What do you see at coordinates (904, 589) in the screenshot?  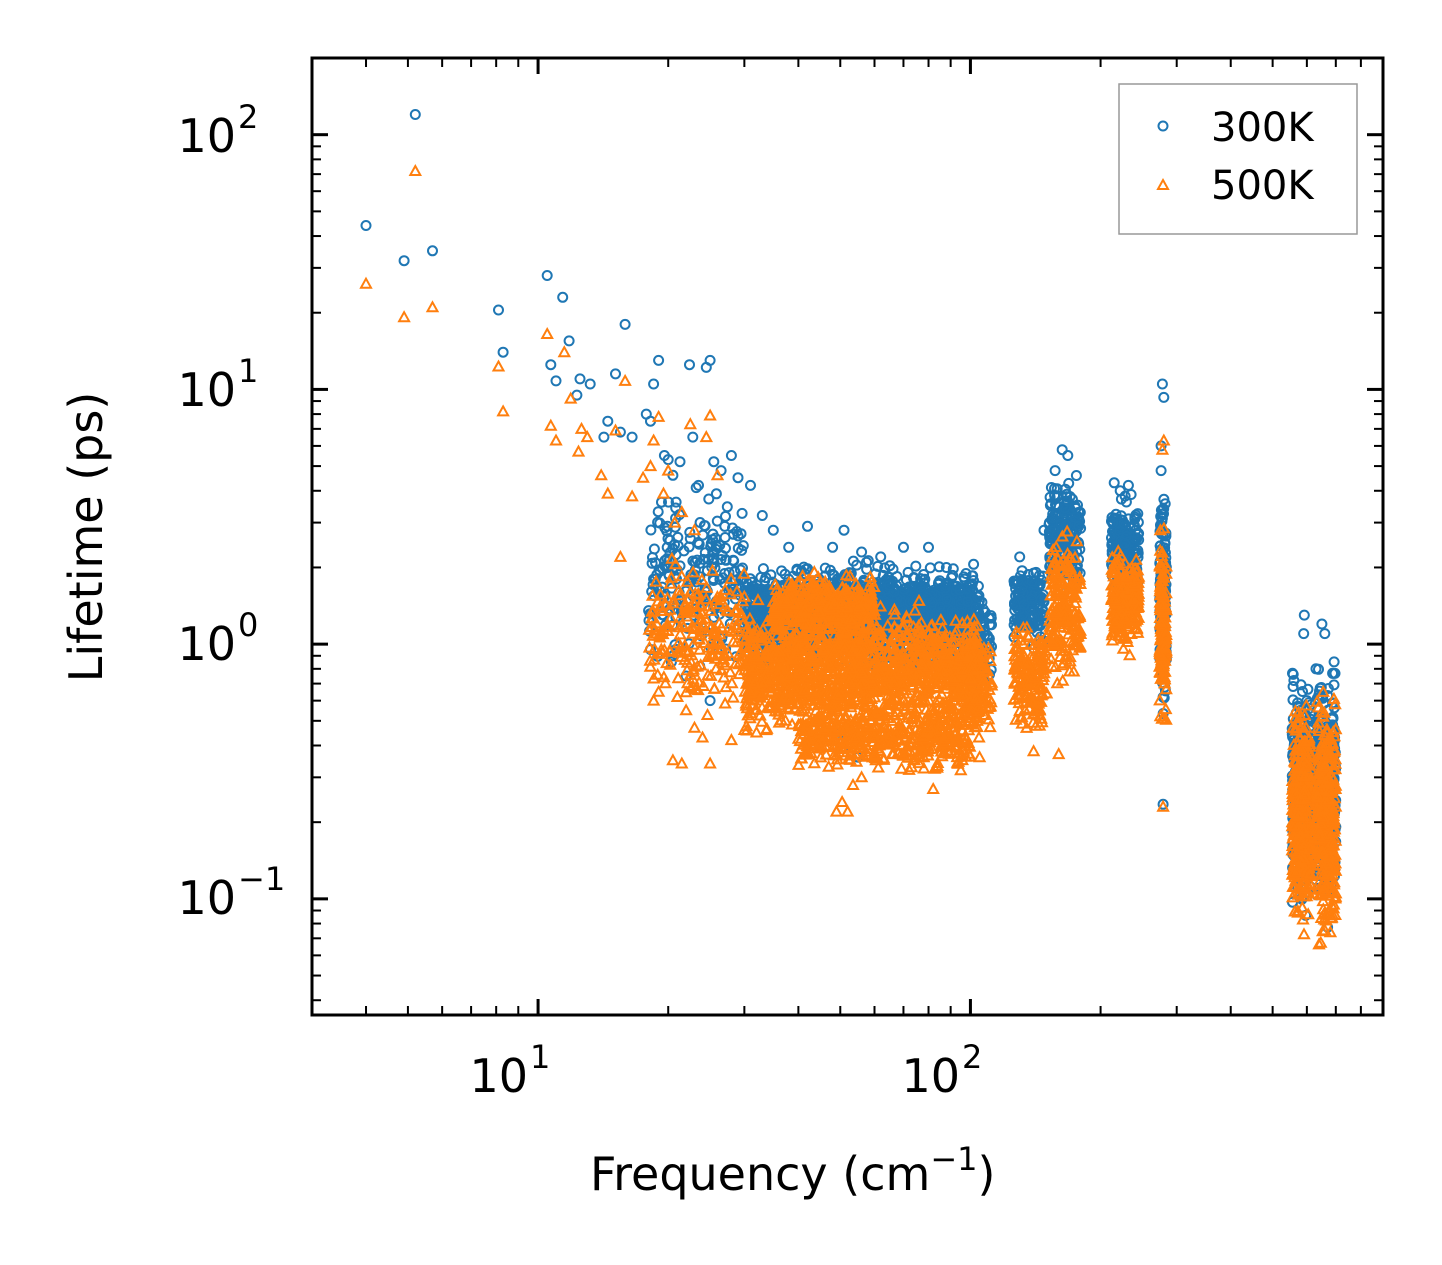 I see `data-point-300k-2045` at bounding box center [904, 589].